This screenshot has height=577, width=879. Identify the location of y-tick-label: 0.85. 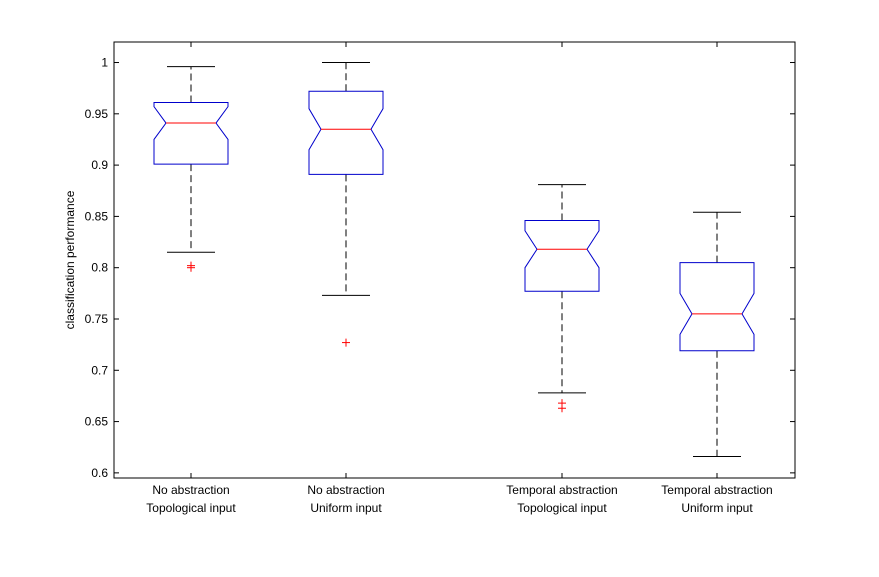
(97, 216).